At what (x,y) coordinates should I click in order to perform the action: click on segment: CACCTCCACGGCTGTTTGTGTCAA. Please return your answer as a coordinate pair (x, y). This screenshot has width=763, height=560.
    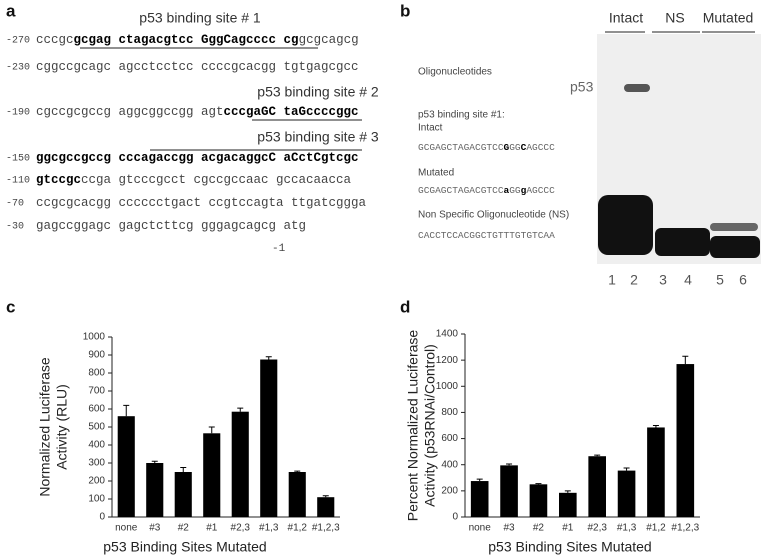
    Looking at the image, I should click on (486, 235).